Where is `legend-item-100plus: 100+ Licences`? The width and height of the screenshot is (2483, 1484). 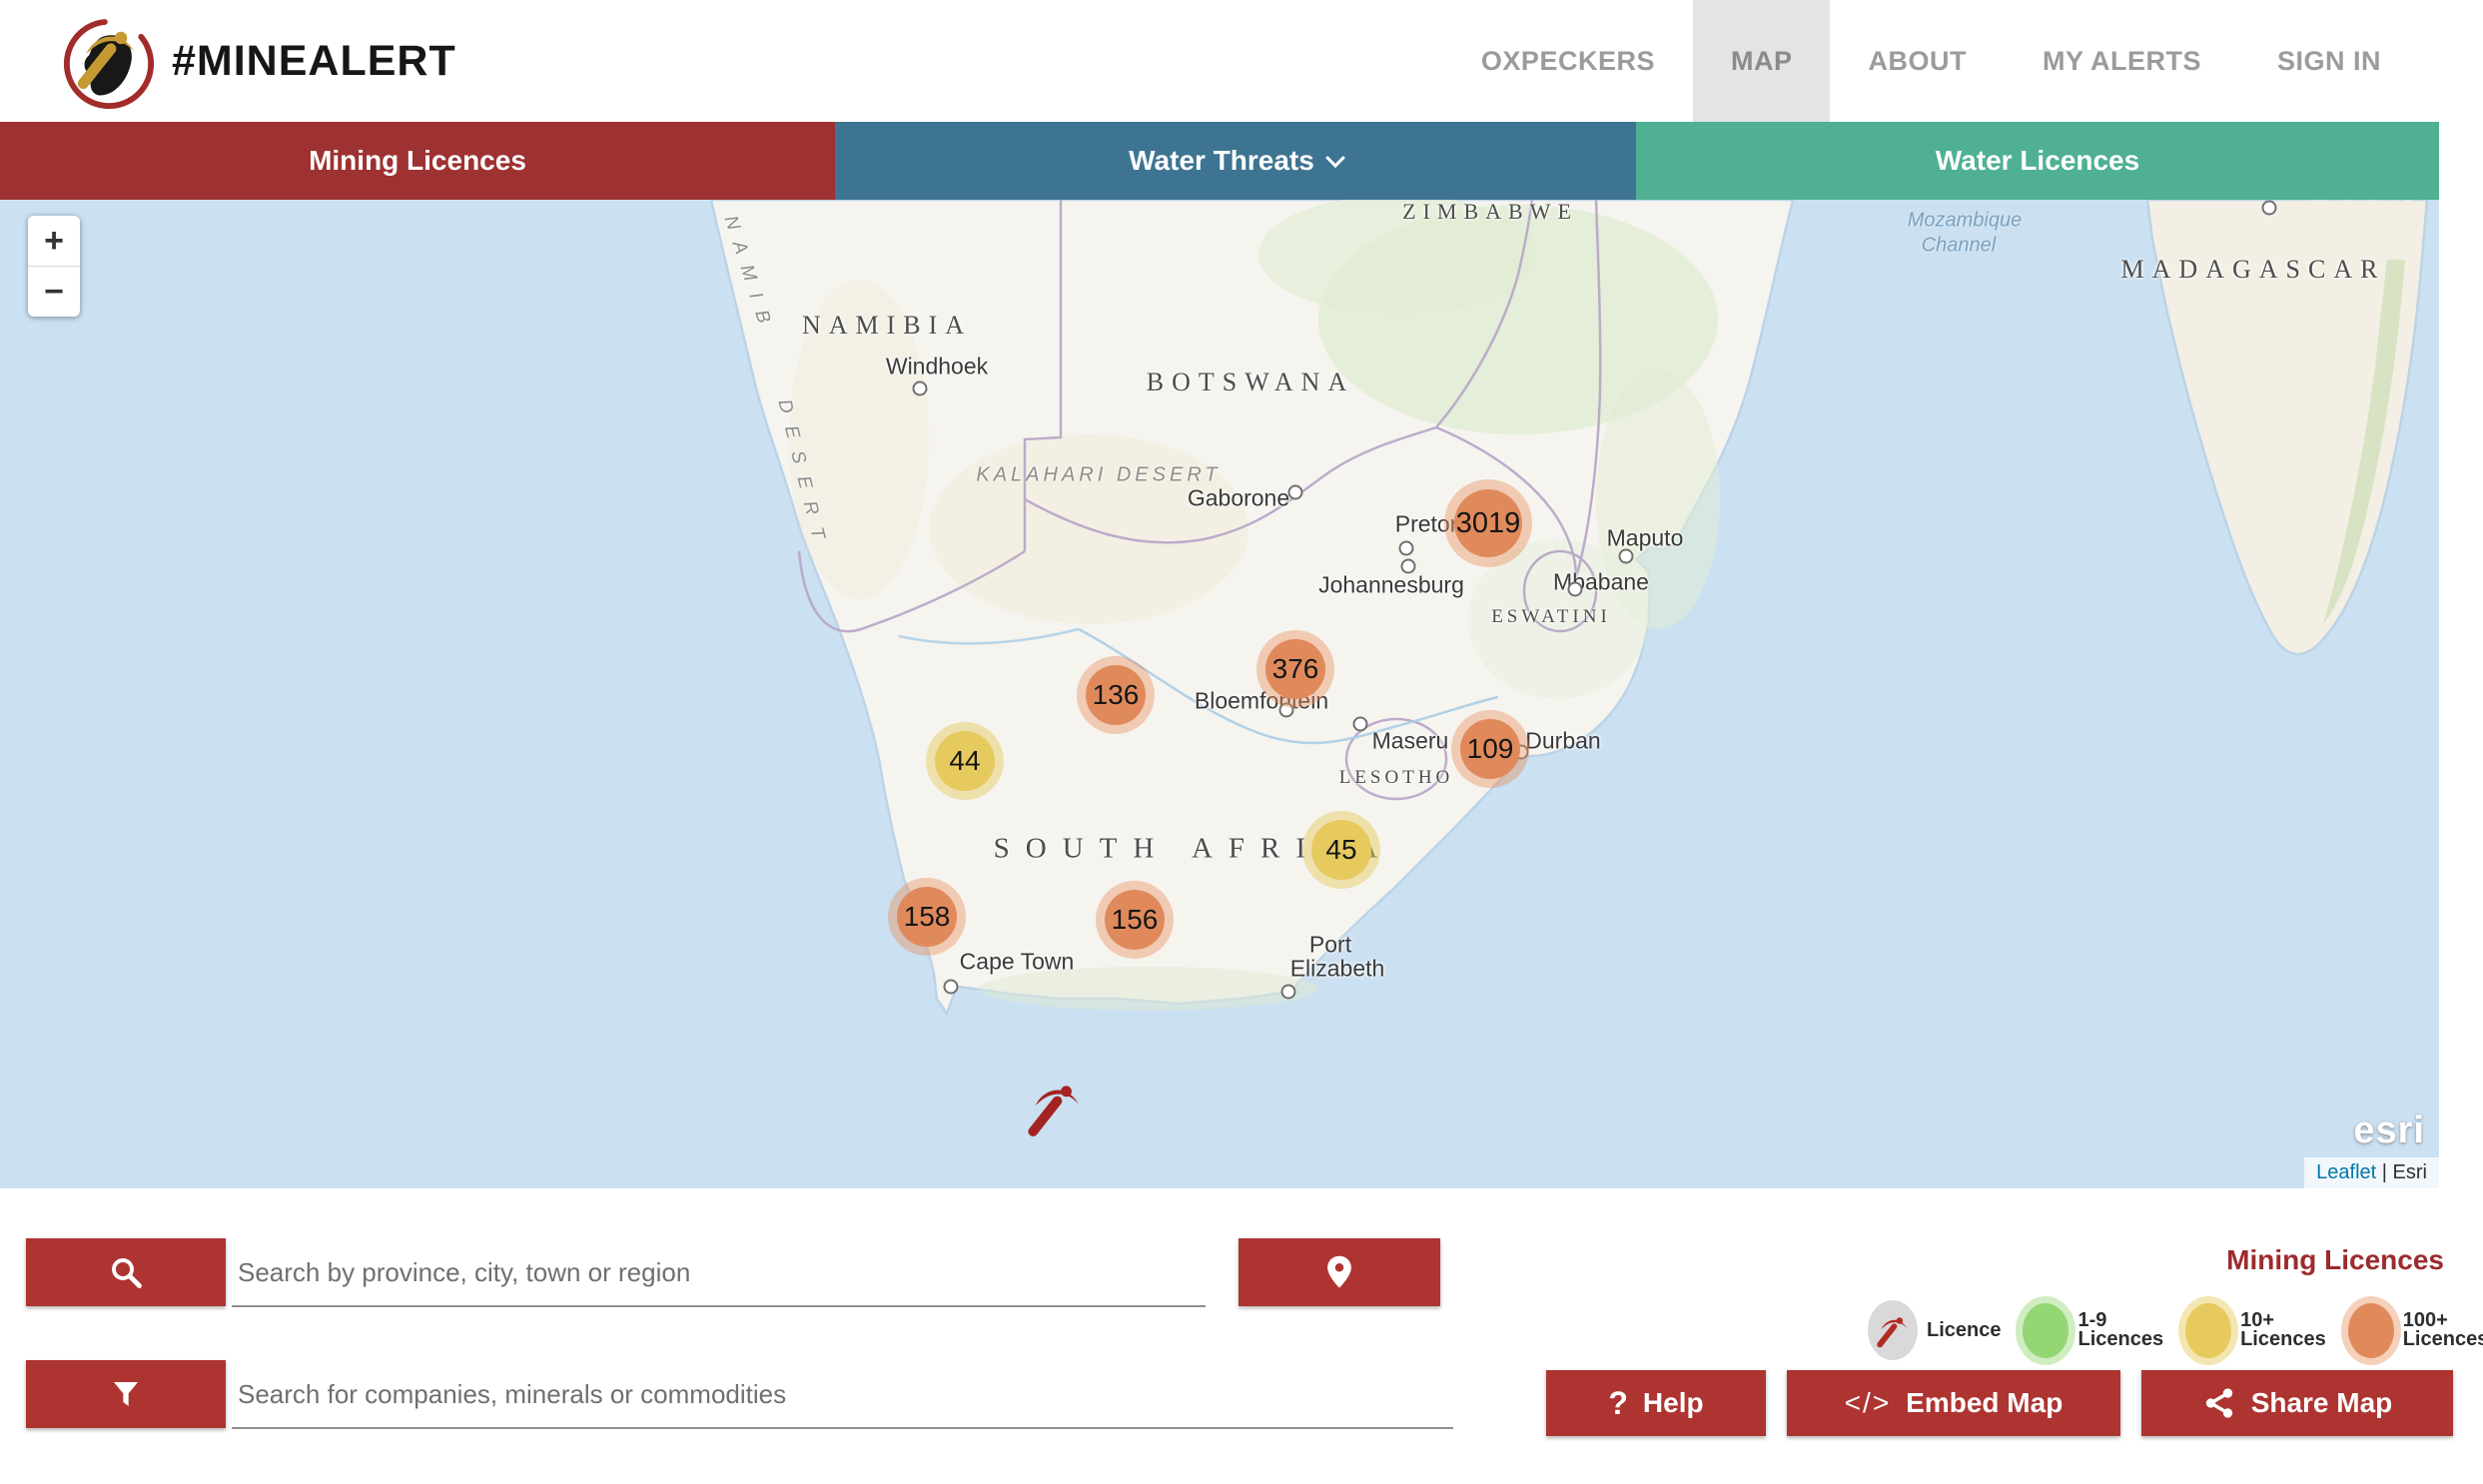
legend-item-100plus: 100+ Licences is located at coordinates (2415, 1330).